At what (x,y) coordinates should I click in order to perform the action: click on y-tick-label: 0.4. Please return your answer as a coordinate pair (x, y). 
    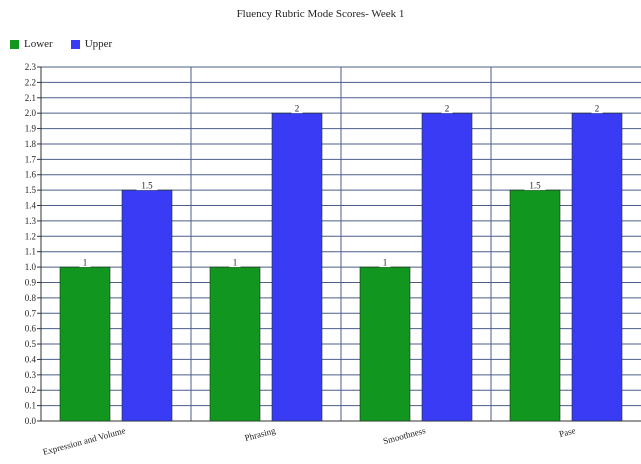
    Looking at the image, I should click on (31, 359).